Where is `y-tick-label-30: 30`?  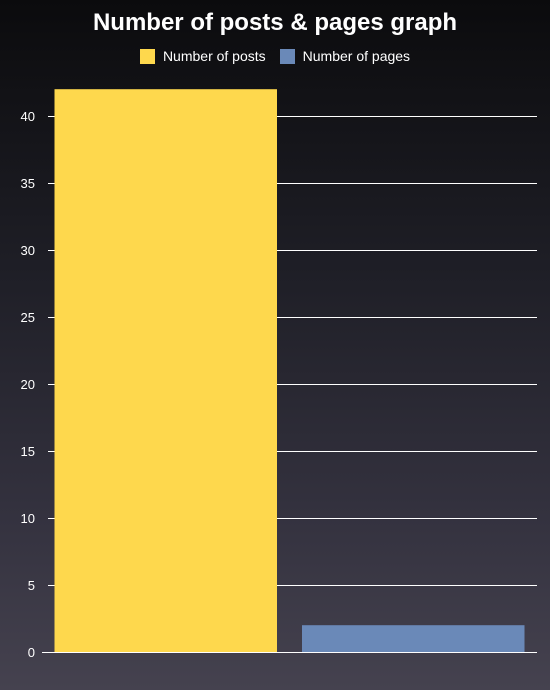 y-tick-label-30: 30 is located at coordinates (28, 250).